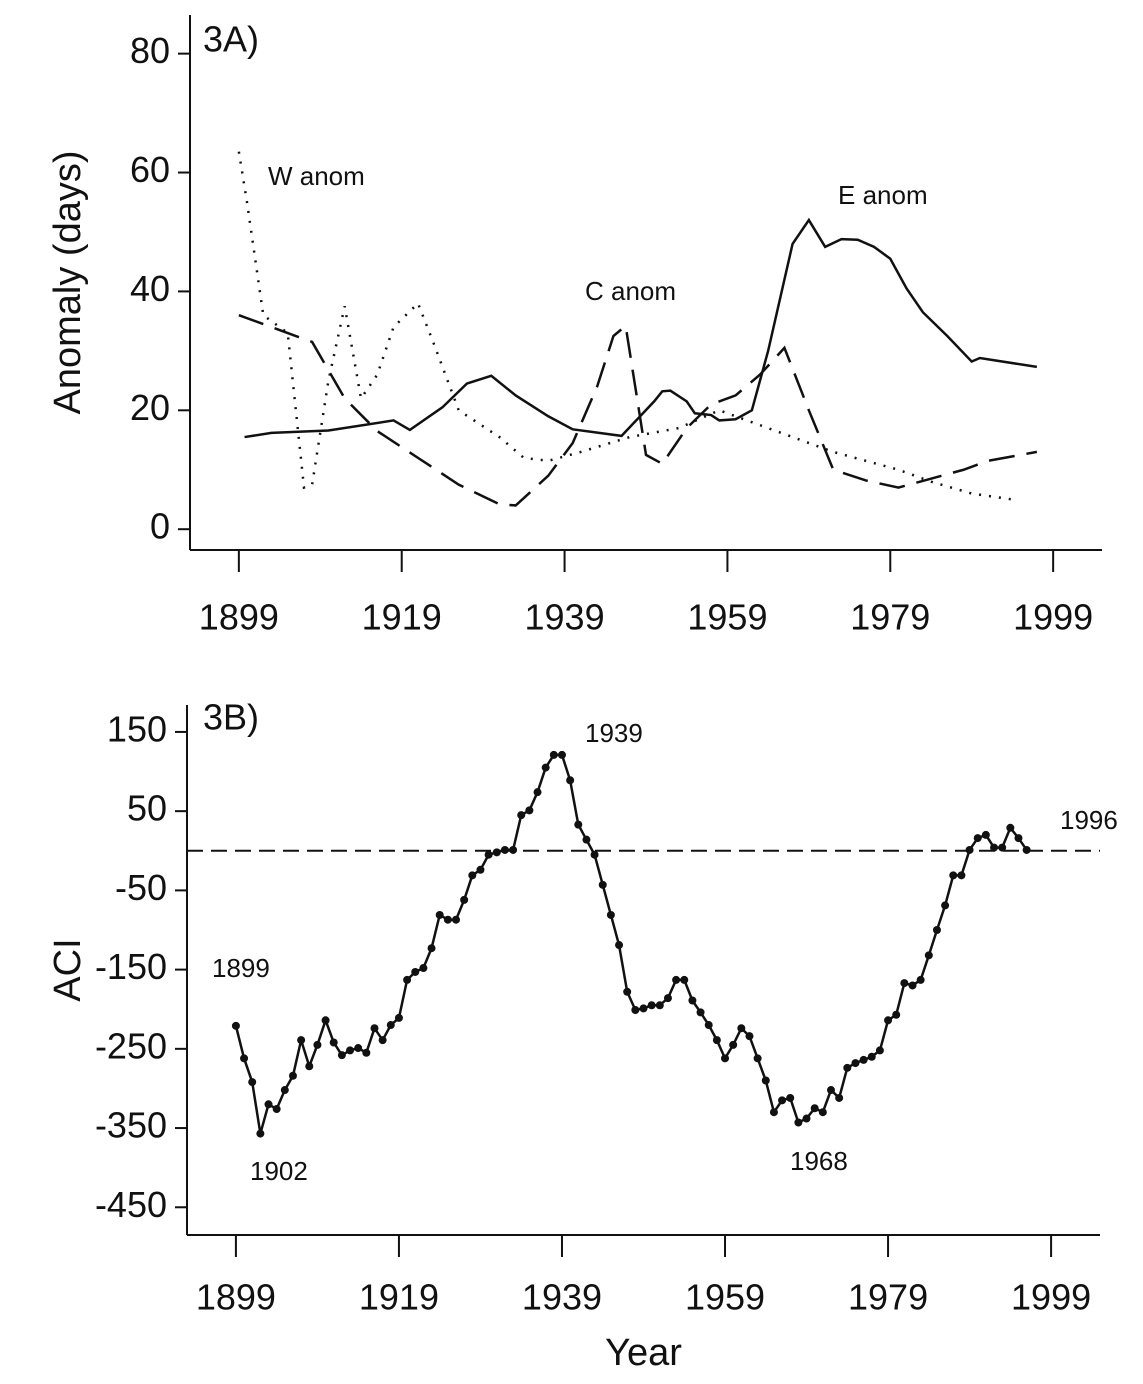 The width and height of the screenshot is (1143, 1384). Describe the element at coordinates (630, 291) in the screenshot. I see `annotation: C anom` at that location.